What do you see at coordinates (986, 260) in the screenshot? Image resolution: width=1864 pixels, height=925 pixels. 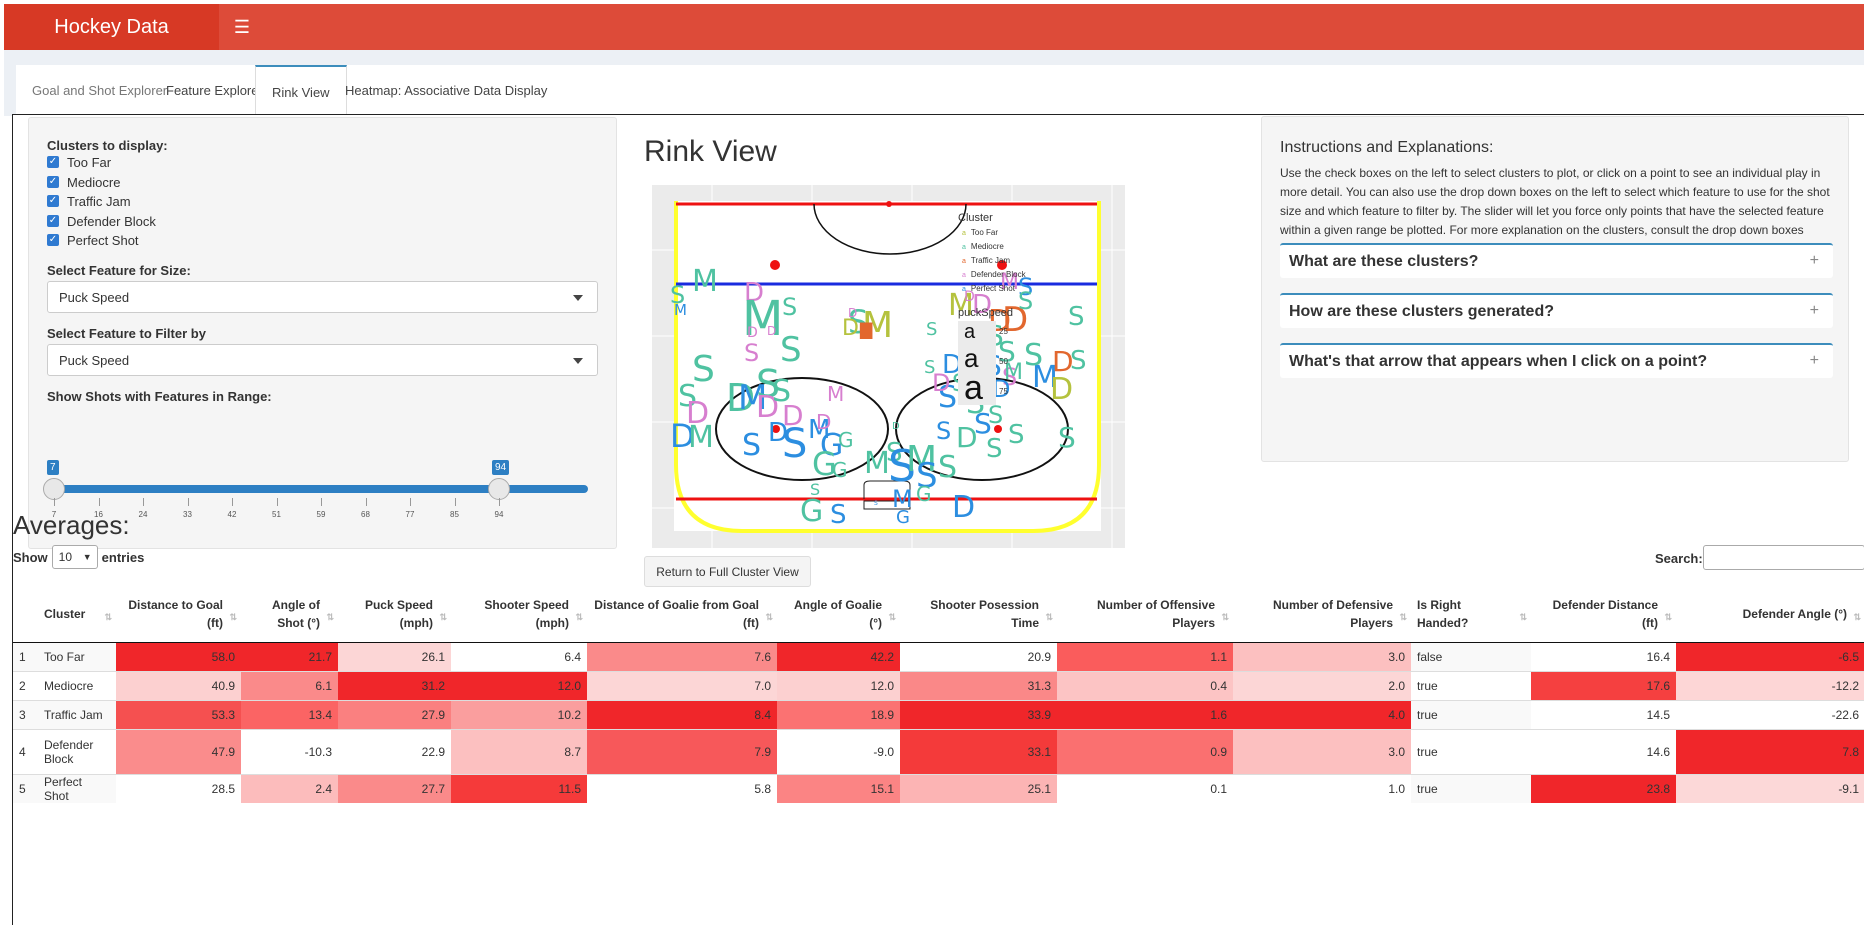 I see `legend-item: a Traffic Jam` at bounding box center [986, 260].